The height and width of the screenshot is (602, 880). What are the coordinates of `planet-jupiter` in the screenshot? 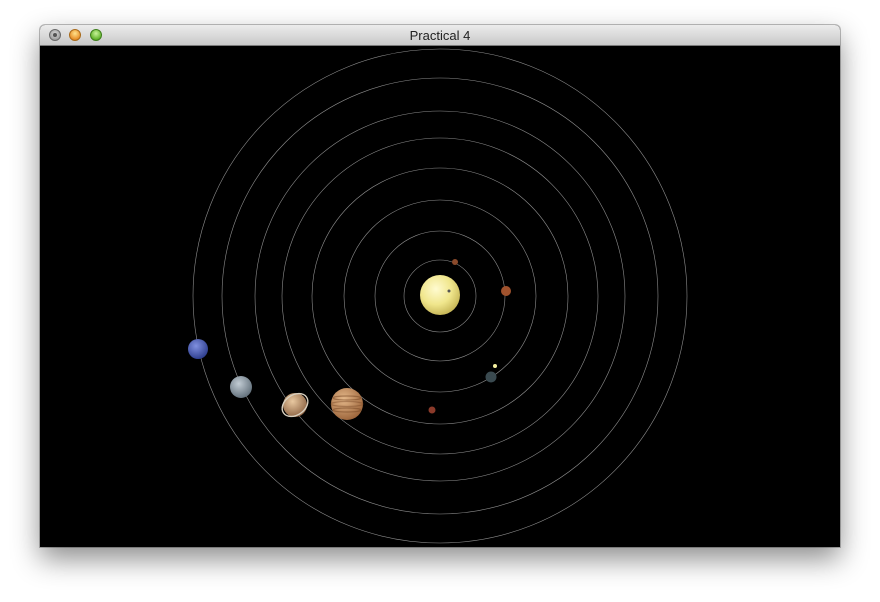 It's located at (347, 404).